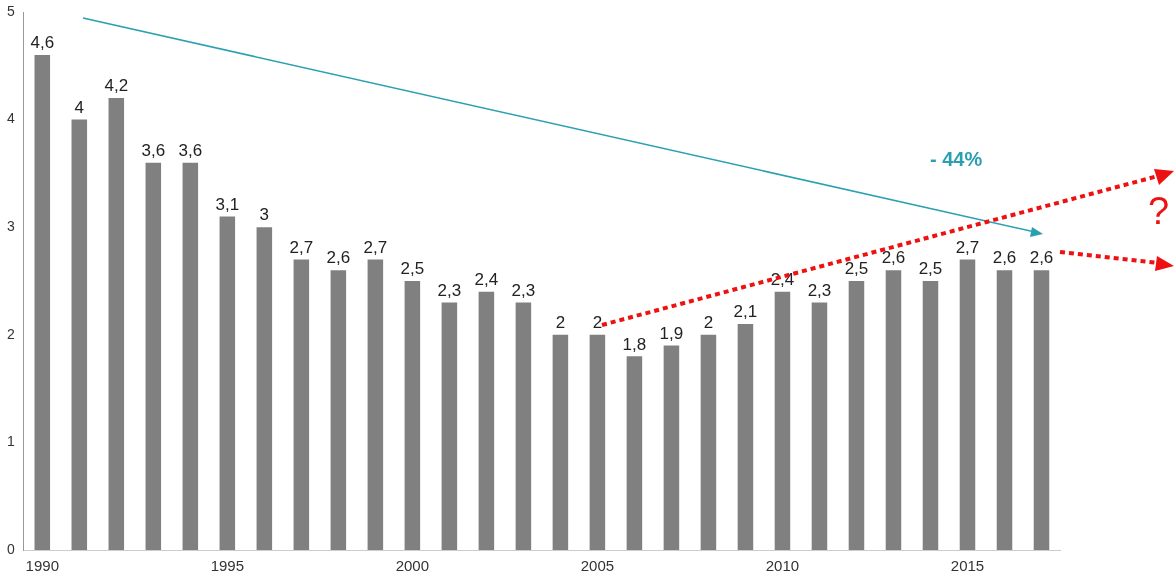 The image size is (1175, 584). What do you see at coordinates (10, 118) in the screenshot?
I see `y-tick-label: 4` at bounding box center [10, 118].